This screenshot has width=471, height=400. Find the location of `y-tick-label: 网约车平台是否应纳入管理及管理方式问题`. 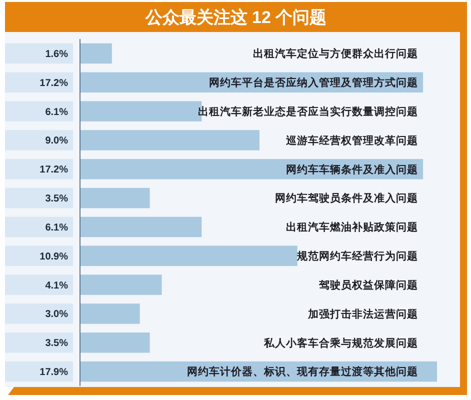

y-tick-label: 网约车平台是否应纳入管理及管理方式问题 is located at coordinates (313, 83).